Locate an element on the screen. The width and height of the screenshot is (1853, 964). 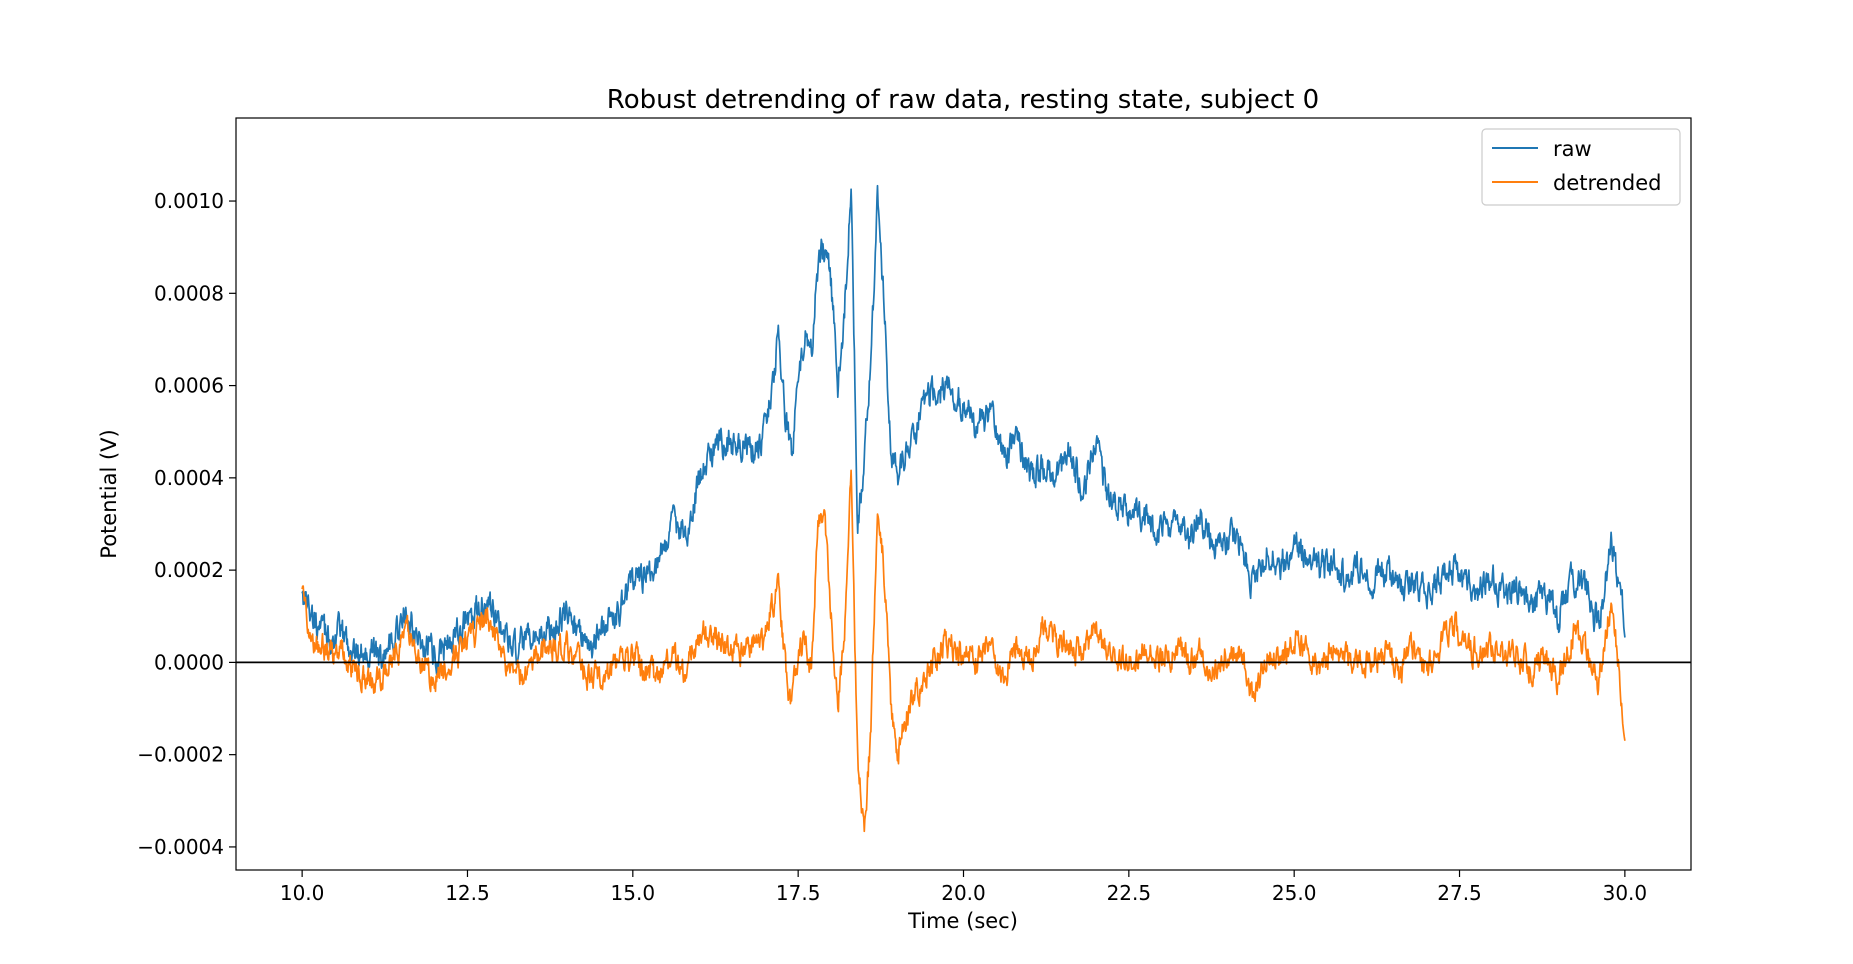
x-tick-label: 30.0 is located at coordinates (1625, 893).